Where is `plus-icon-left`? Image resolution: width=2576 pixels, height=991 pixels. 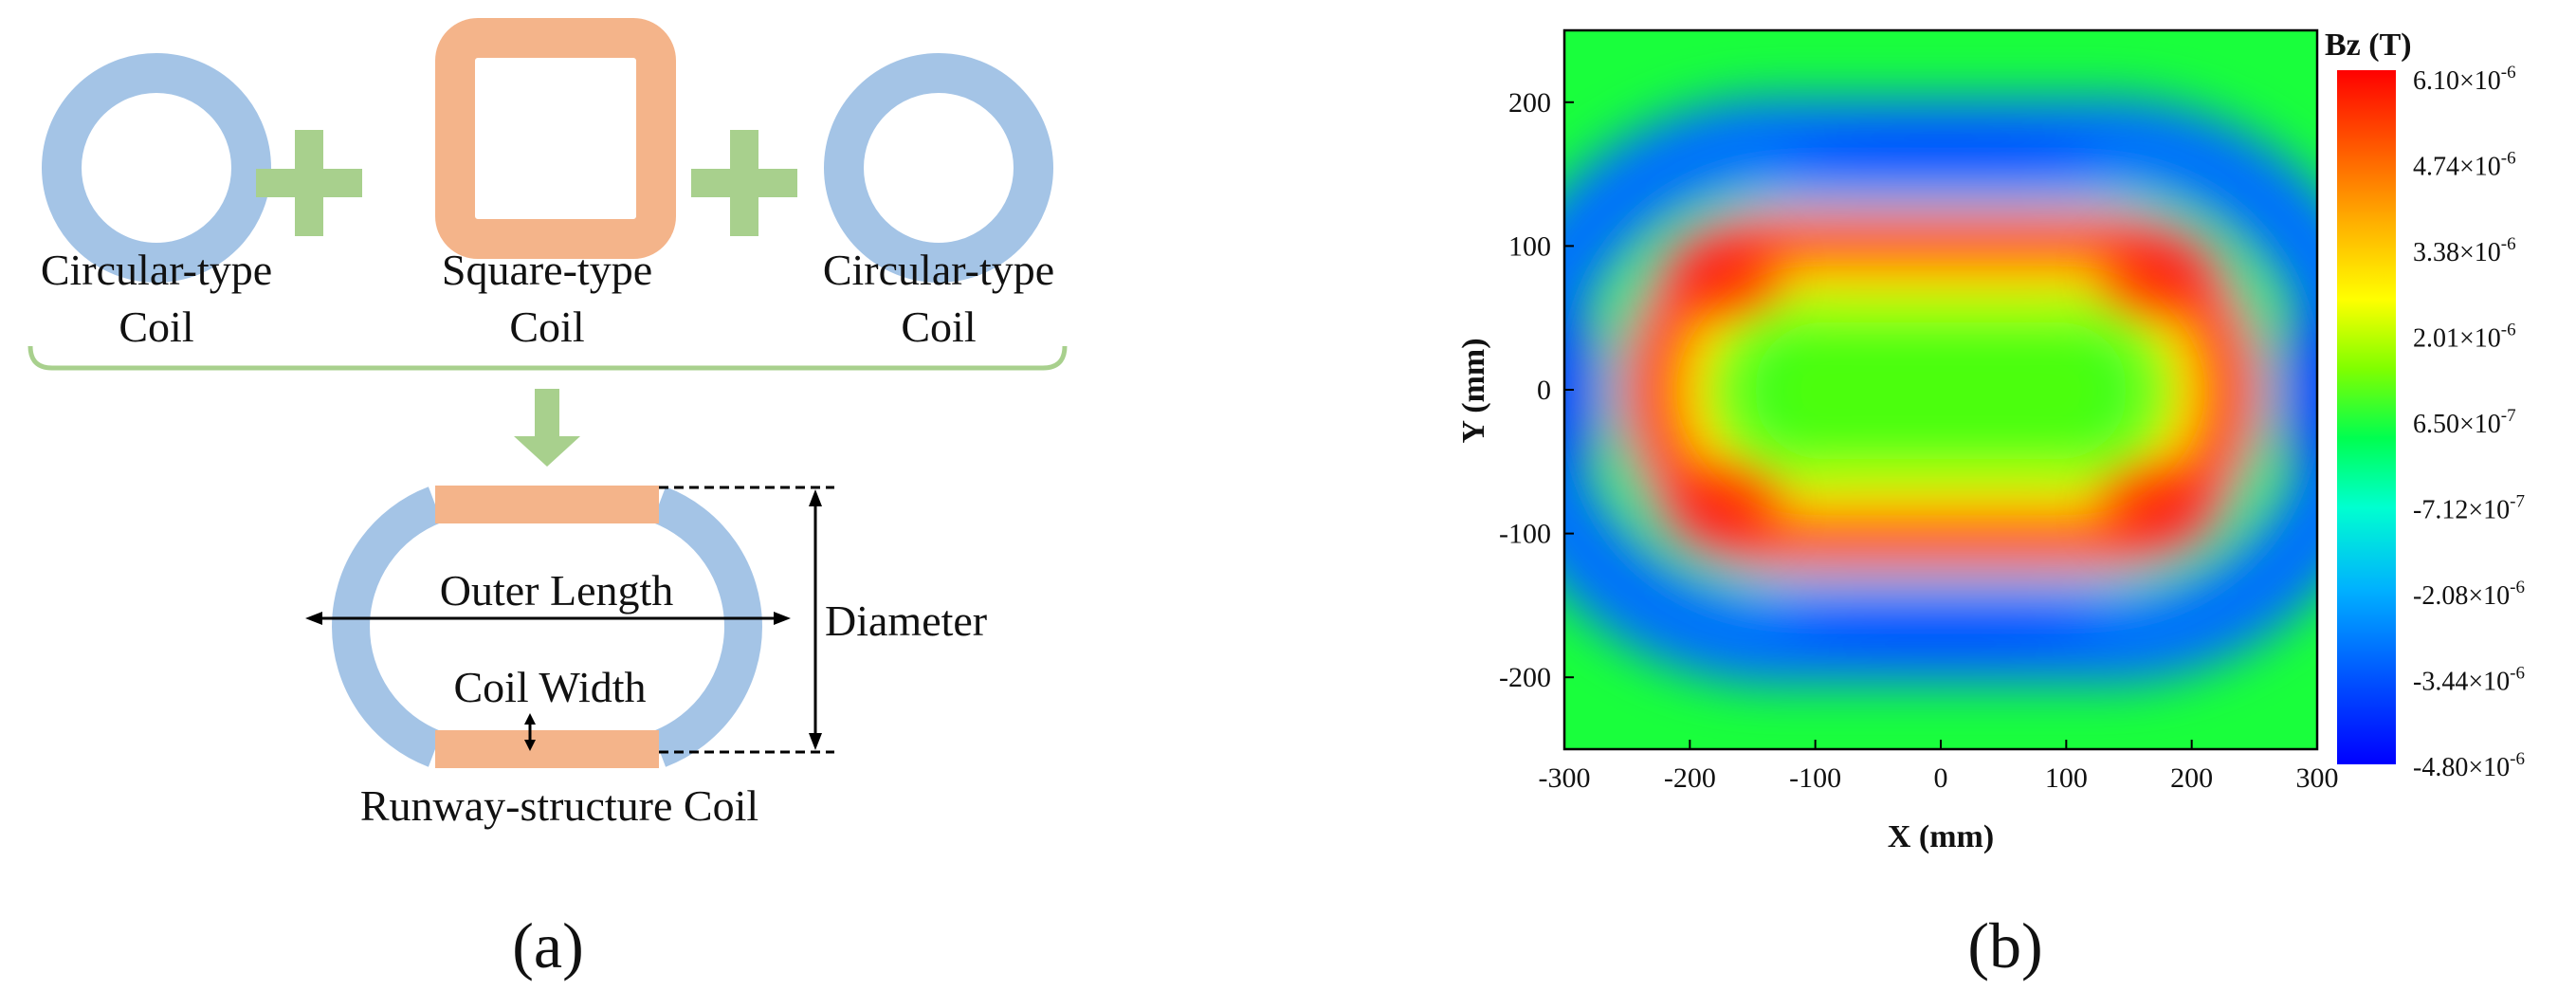
plus-icon-left is located at coordinates (309, 183).